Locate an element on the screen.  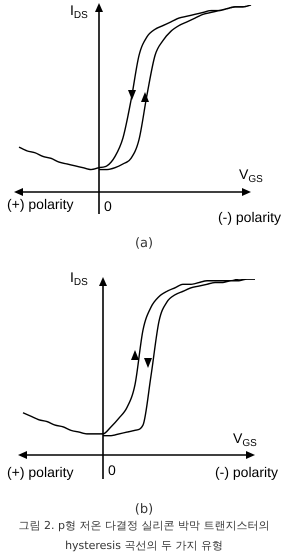
text: (b) is located at coordinates (144, 510).